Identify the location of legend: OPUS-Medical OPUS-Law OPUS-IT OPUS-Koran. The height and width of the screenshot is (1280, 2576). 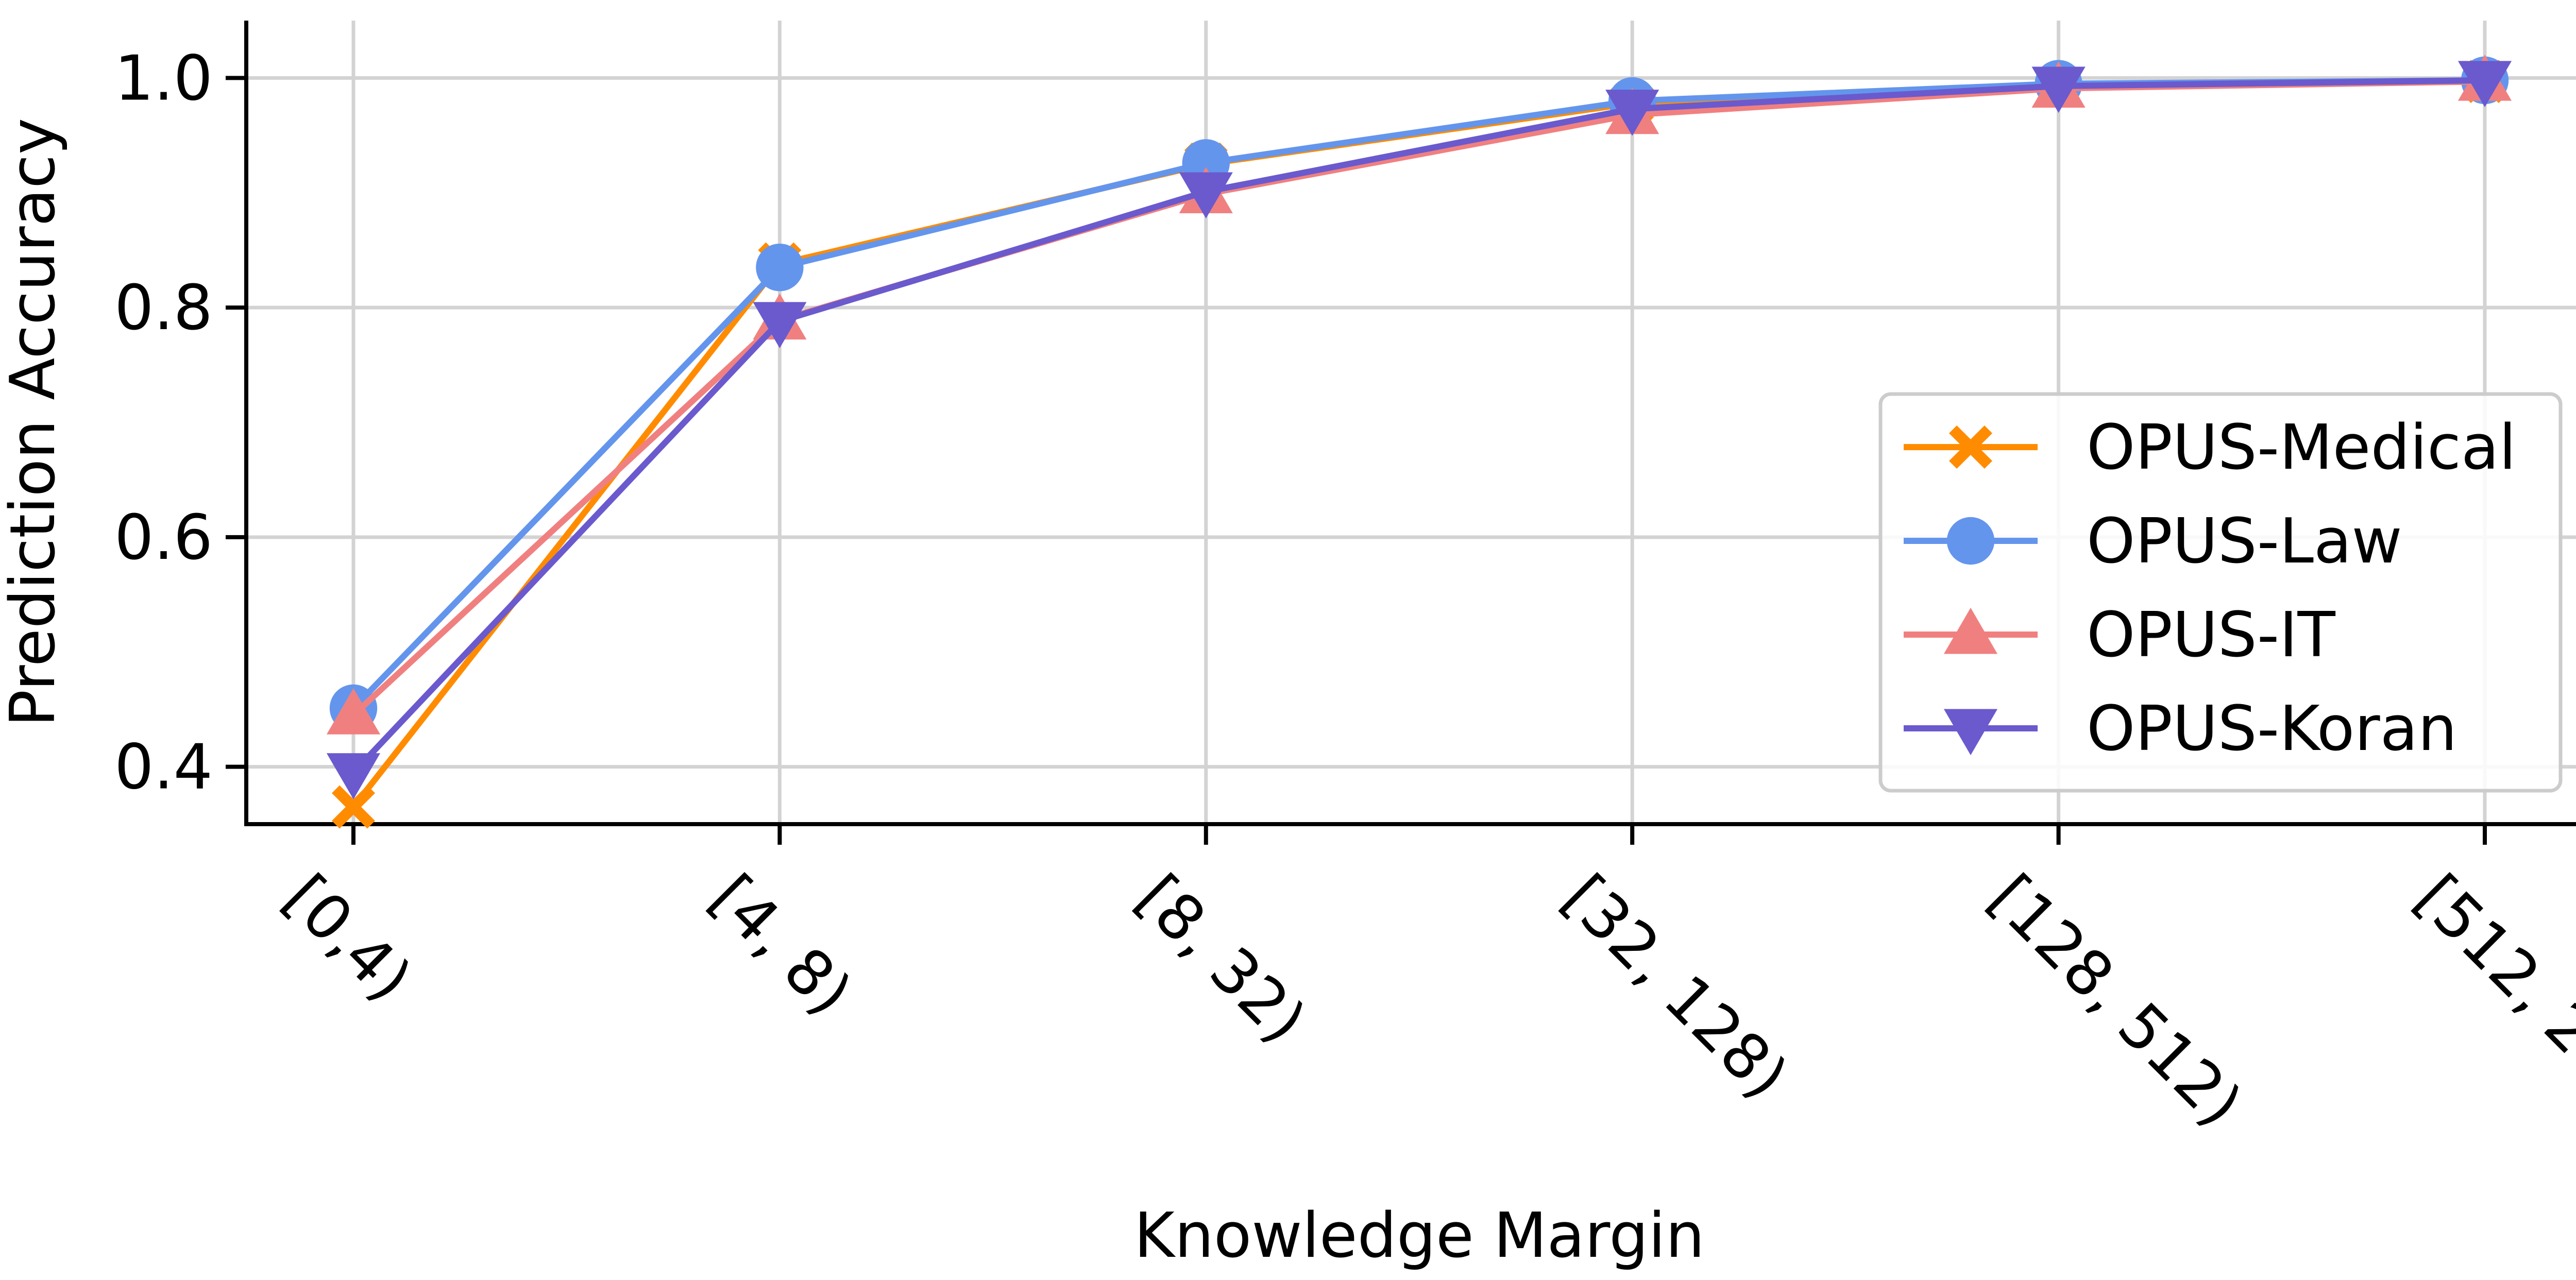
(2220, 592).